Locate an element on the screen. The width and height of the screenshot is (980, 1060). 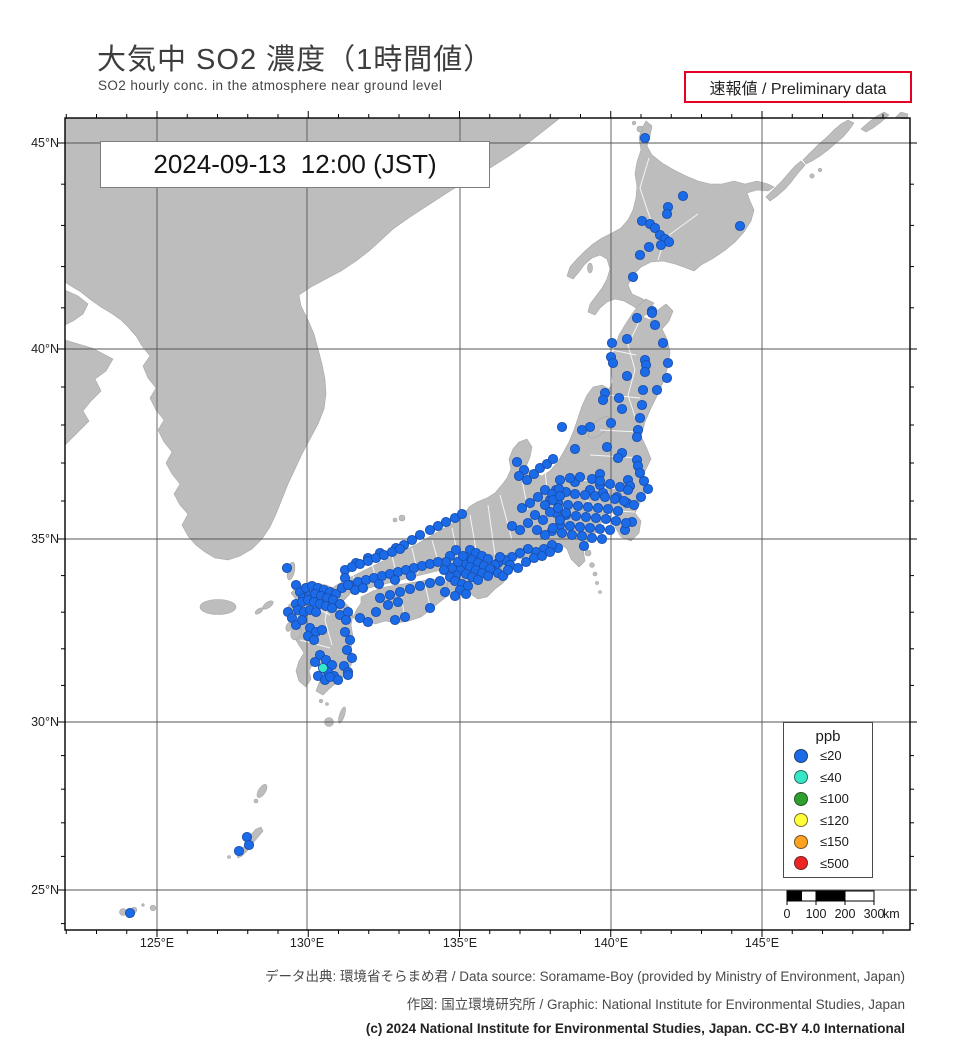
legend-entry: ≤500 is located at coordinates (828, 864).